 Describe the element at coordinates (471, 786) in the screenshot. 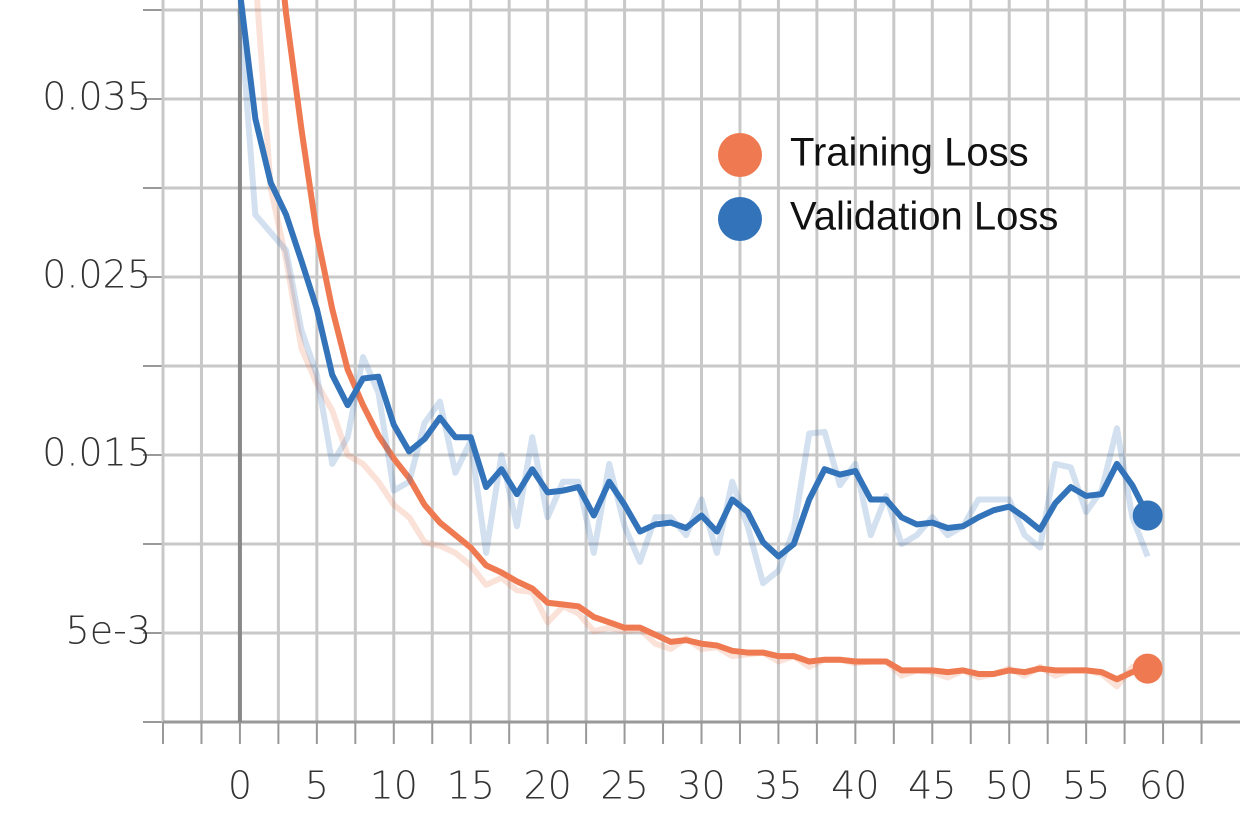

I see `x-tick-label: 15` at that location.